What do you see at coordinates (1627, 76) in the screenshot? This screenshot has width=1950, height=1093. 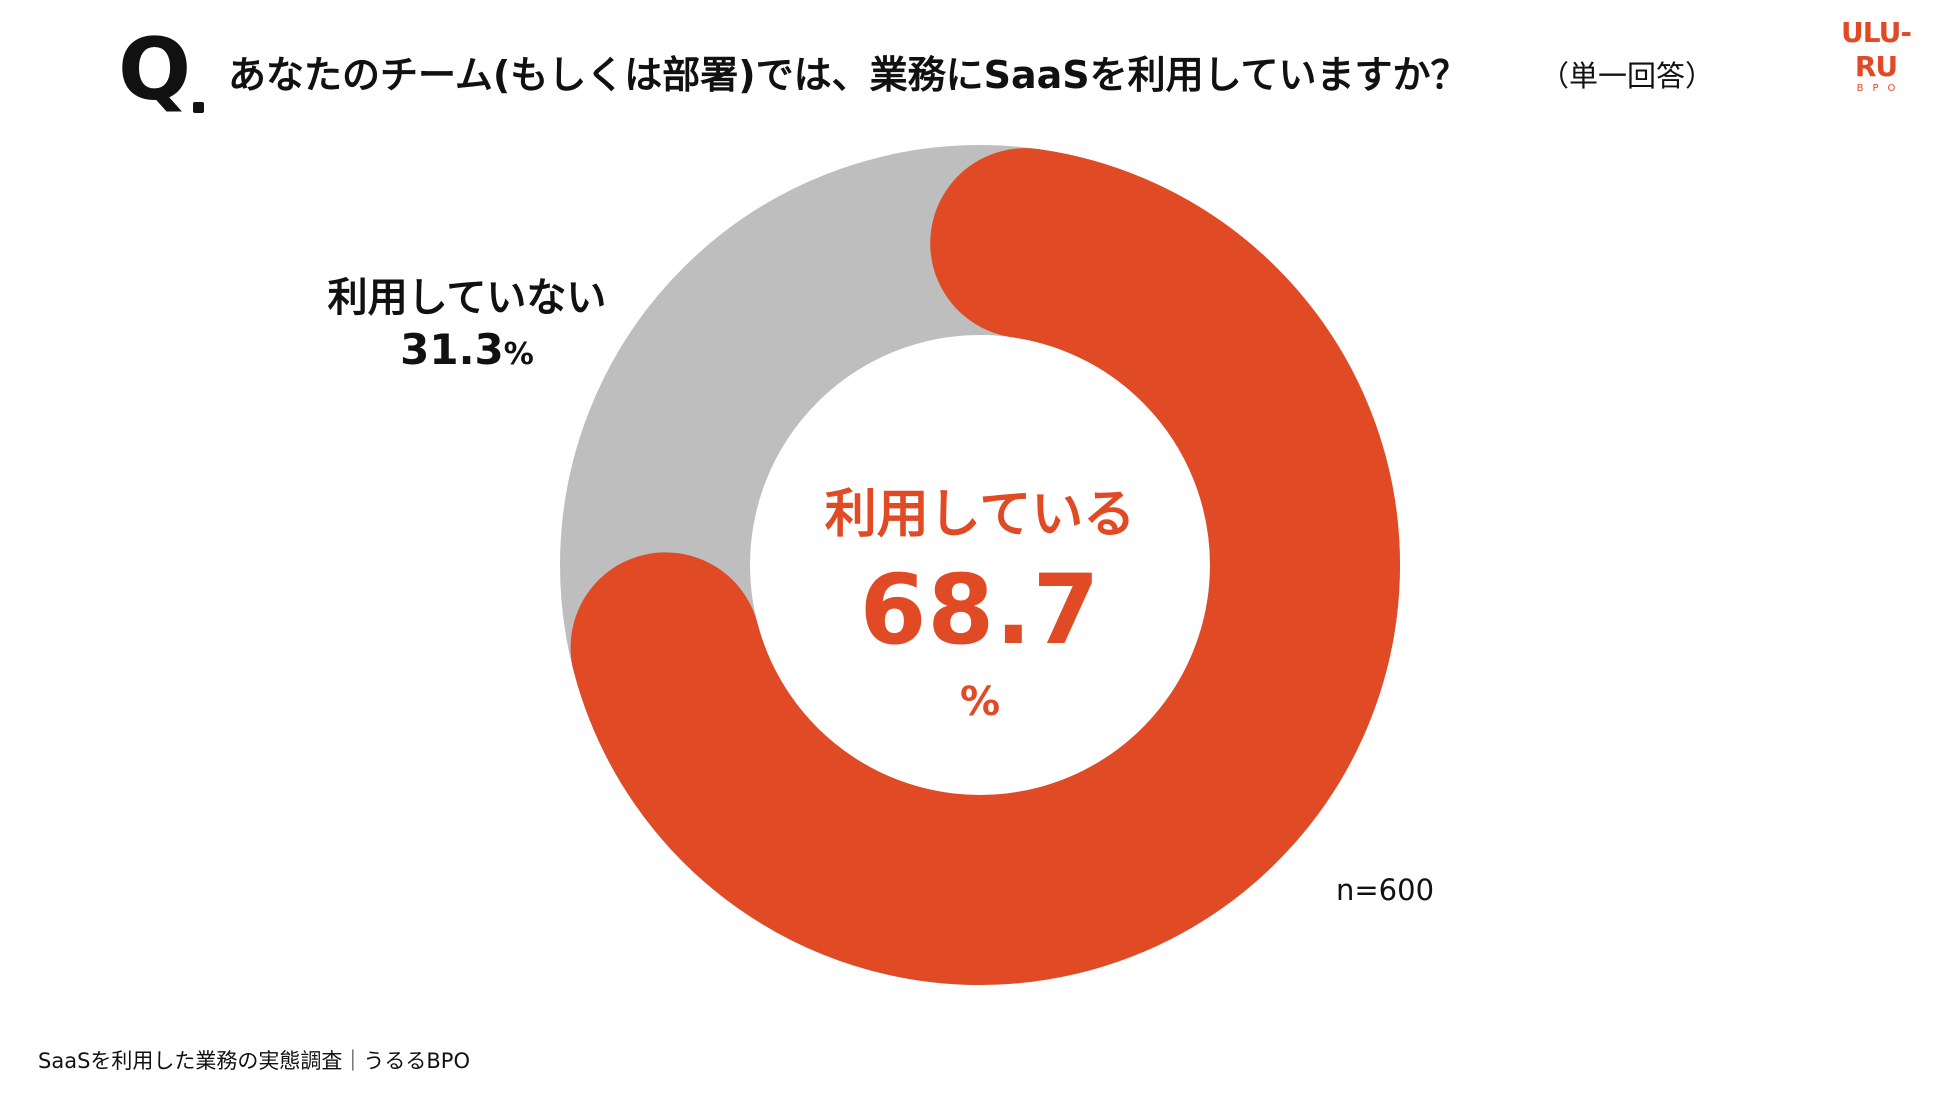 I see `question-note: （単一回答）` at bounding box center [1627, 76].